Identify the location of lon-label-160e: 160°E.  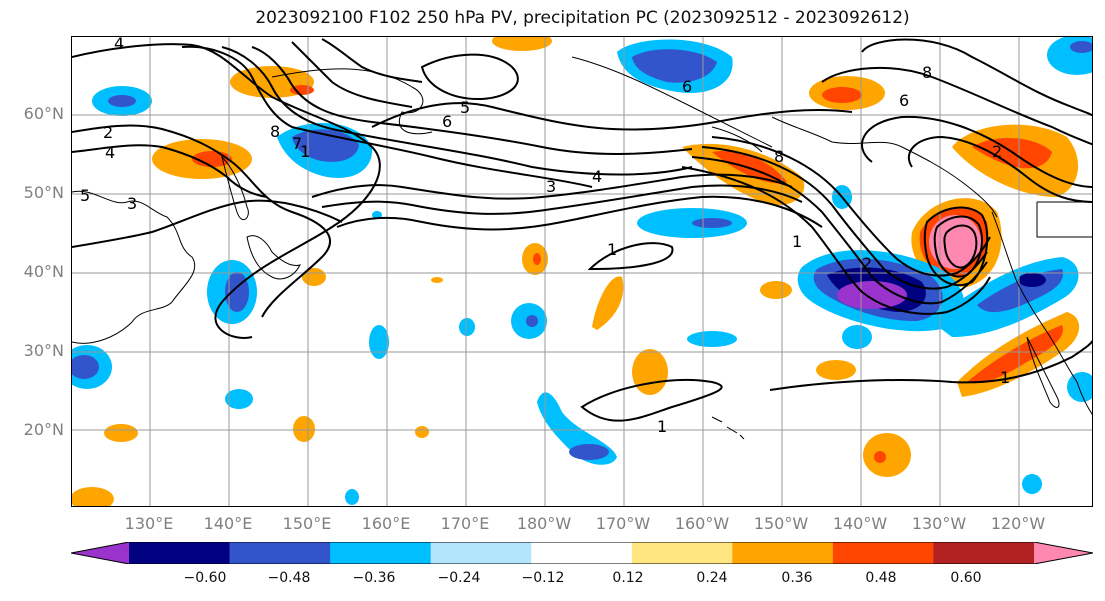
(386, 523).